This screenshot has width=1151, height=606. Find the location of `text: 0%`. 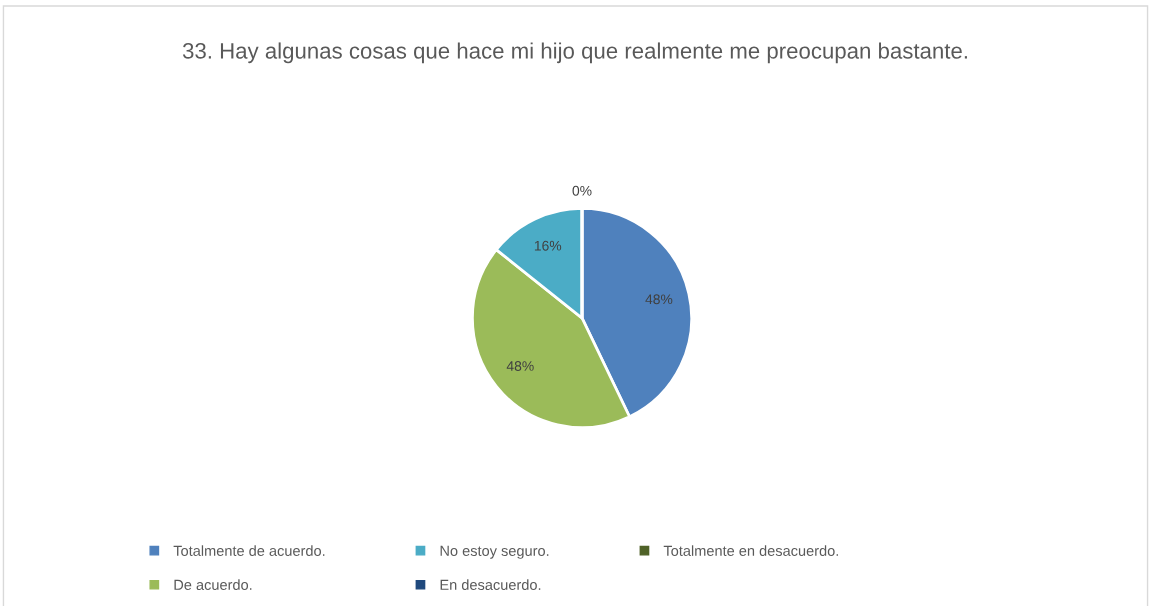

text: 0% is located at coordinates (582, 190).